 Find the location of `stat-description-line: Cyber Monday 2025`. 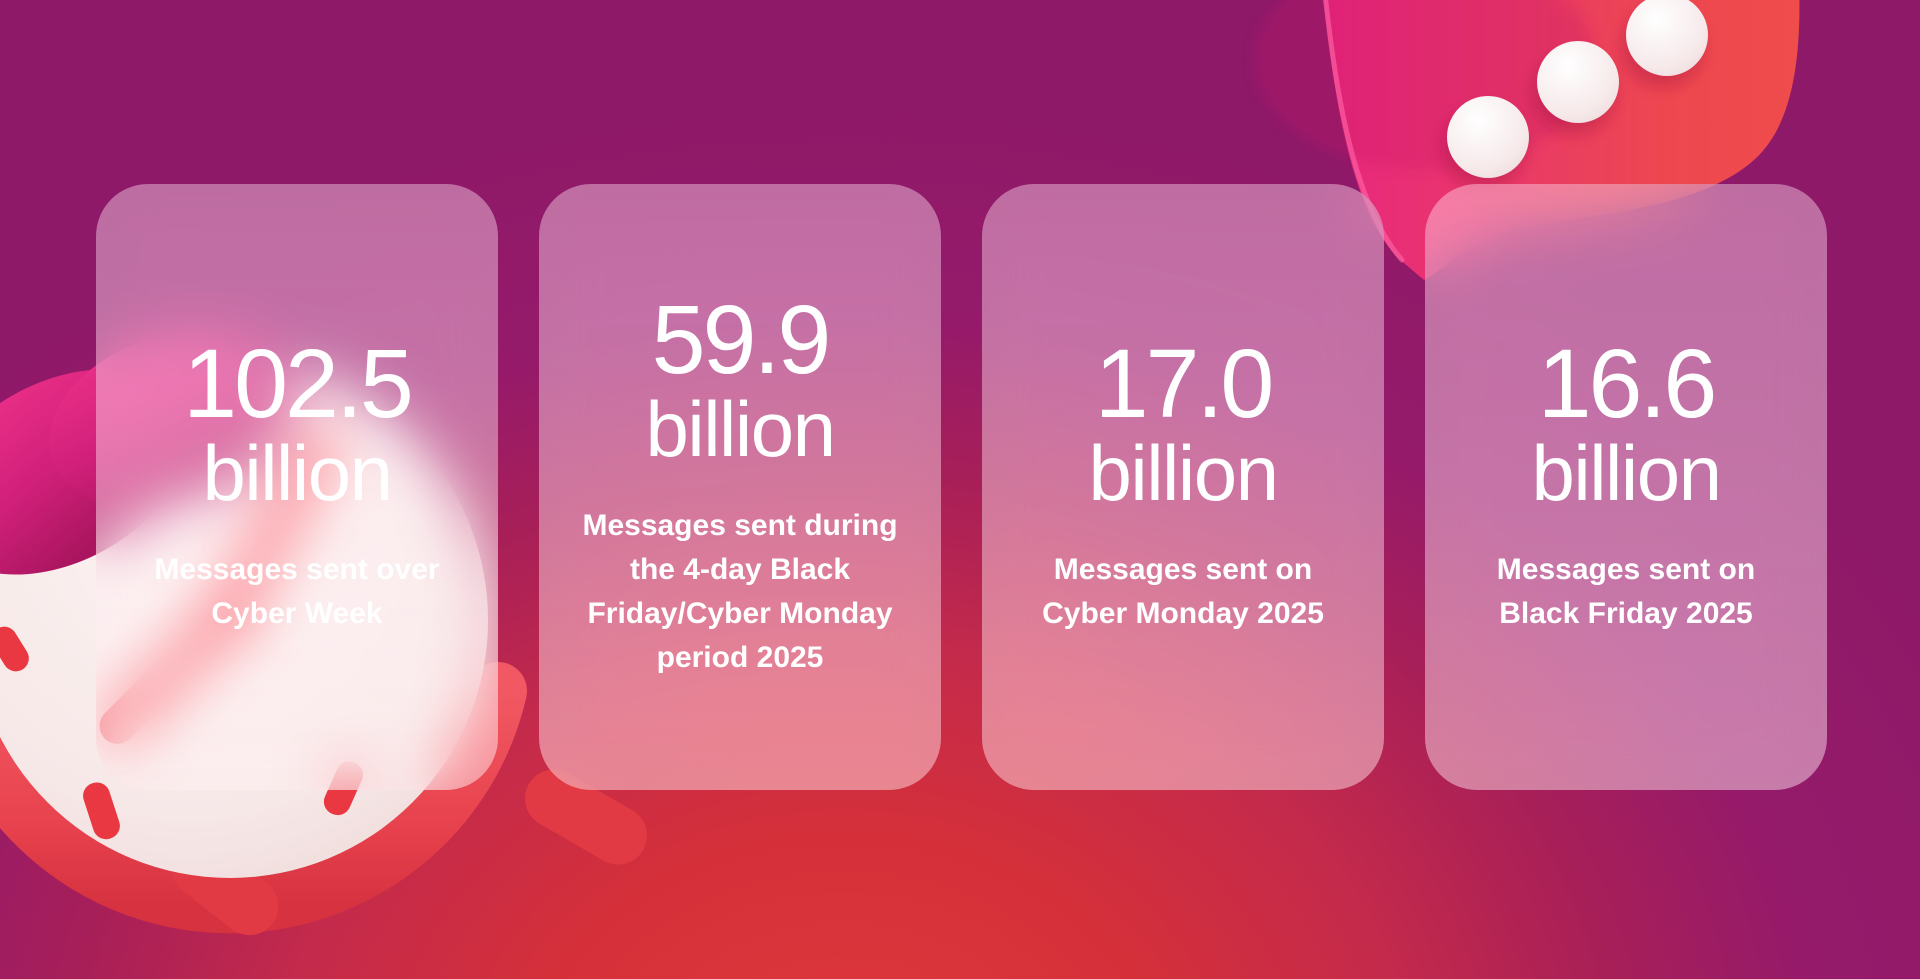

stat-description-line: Cyber Monday 2025 is located at coordinates (1183, 614).